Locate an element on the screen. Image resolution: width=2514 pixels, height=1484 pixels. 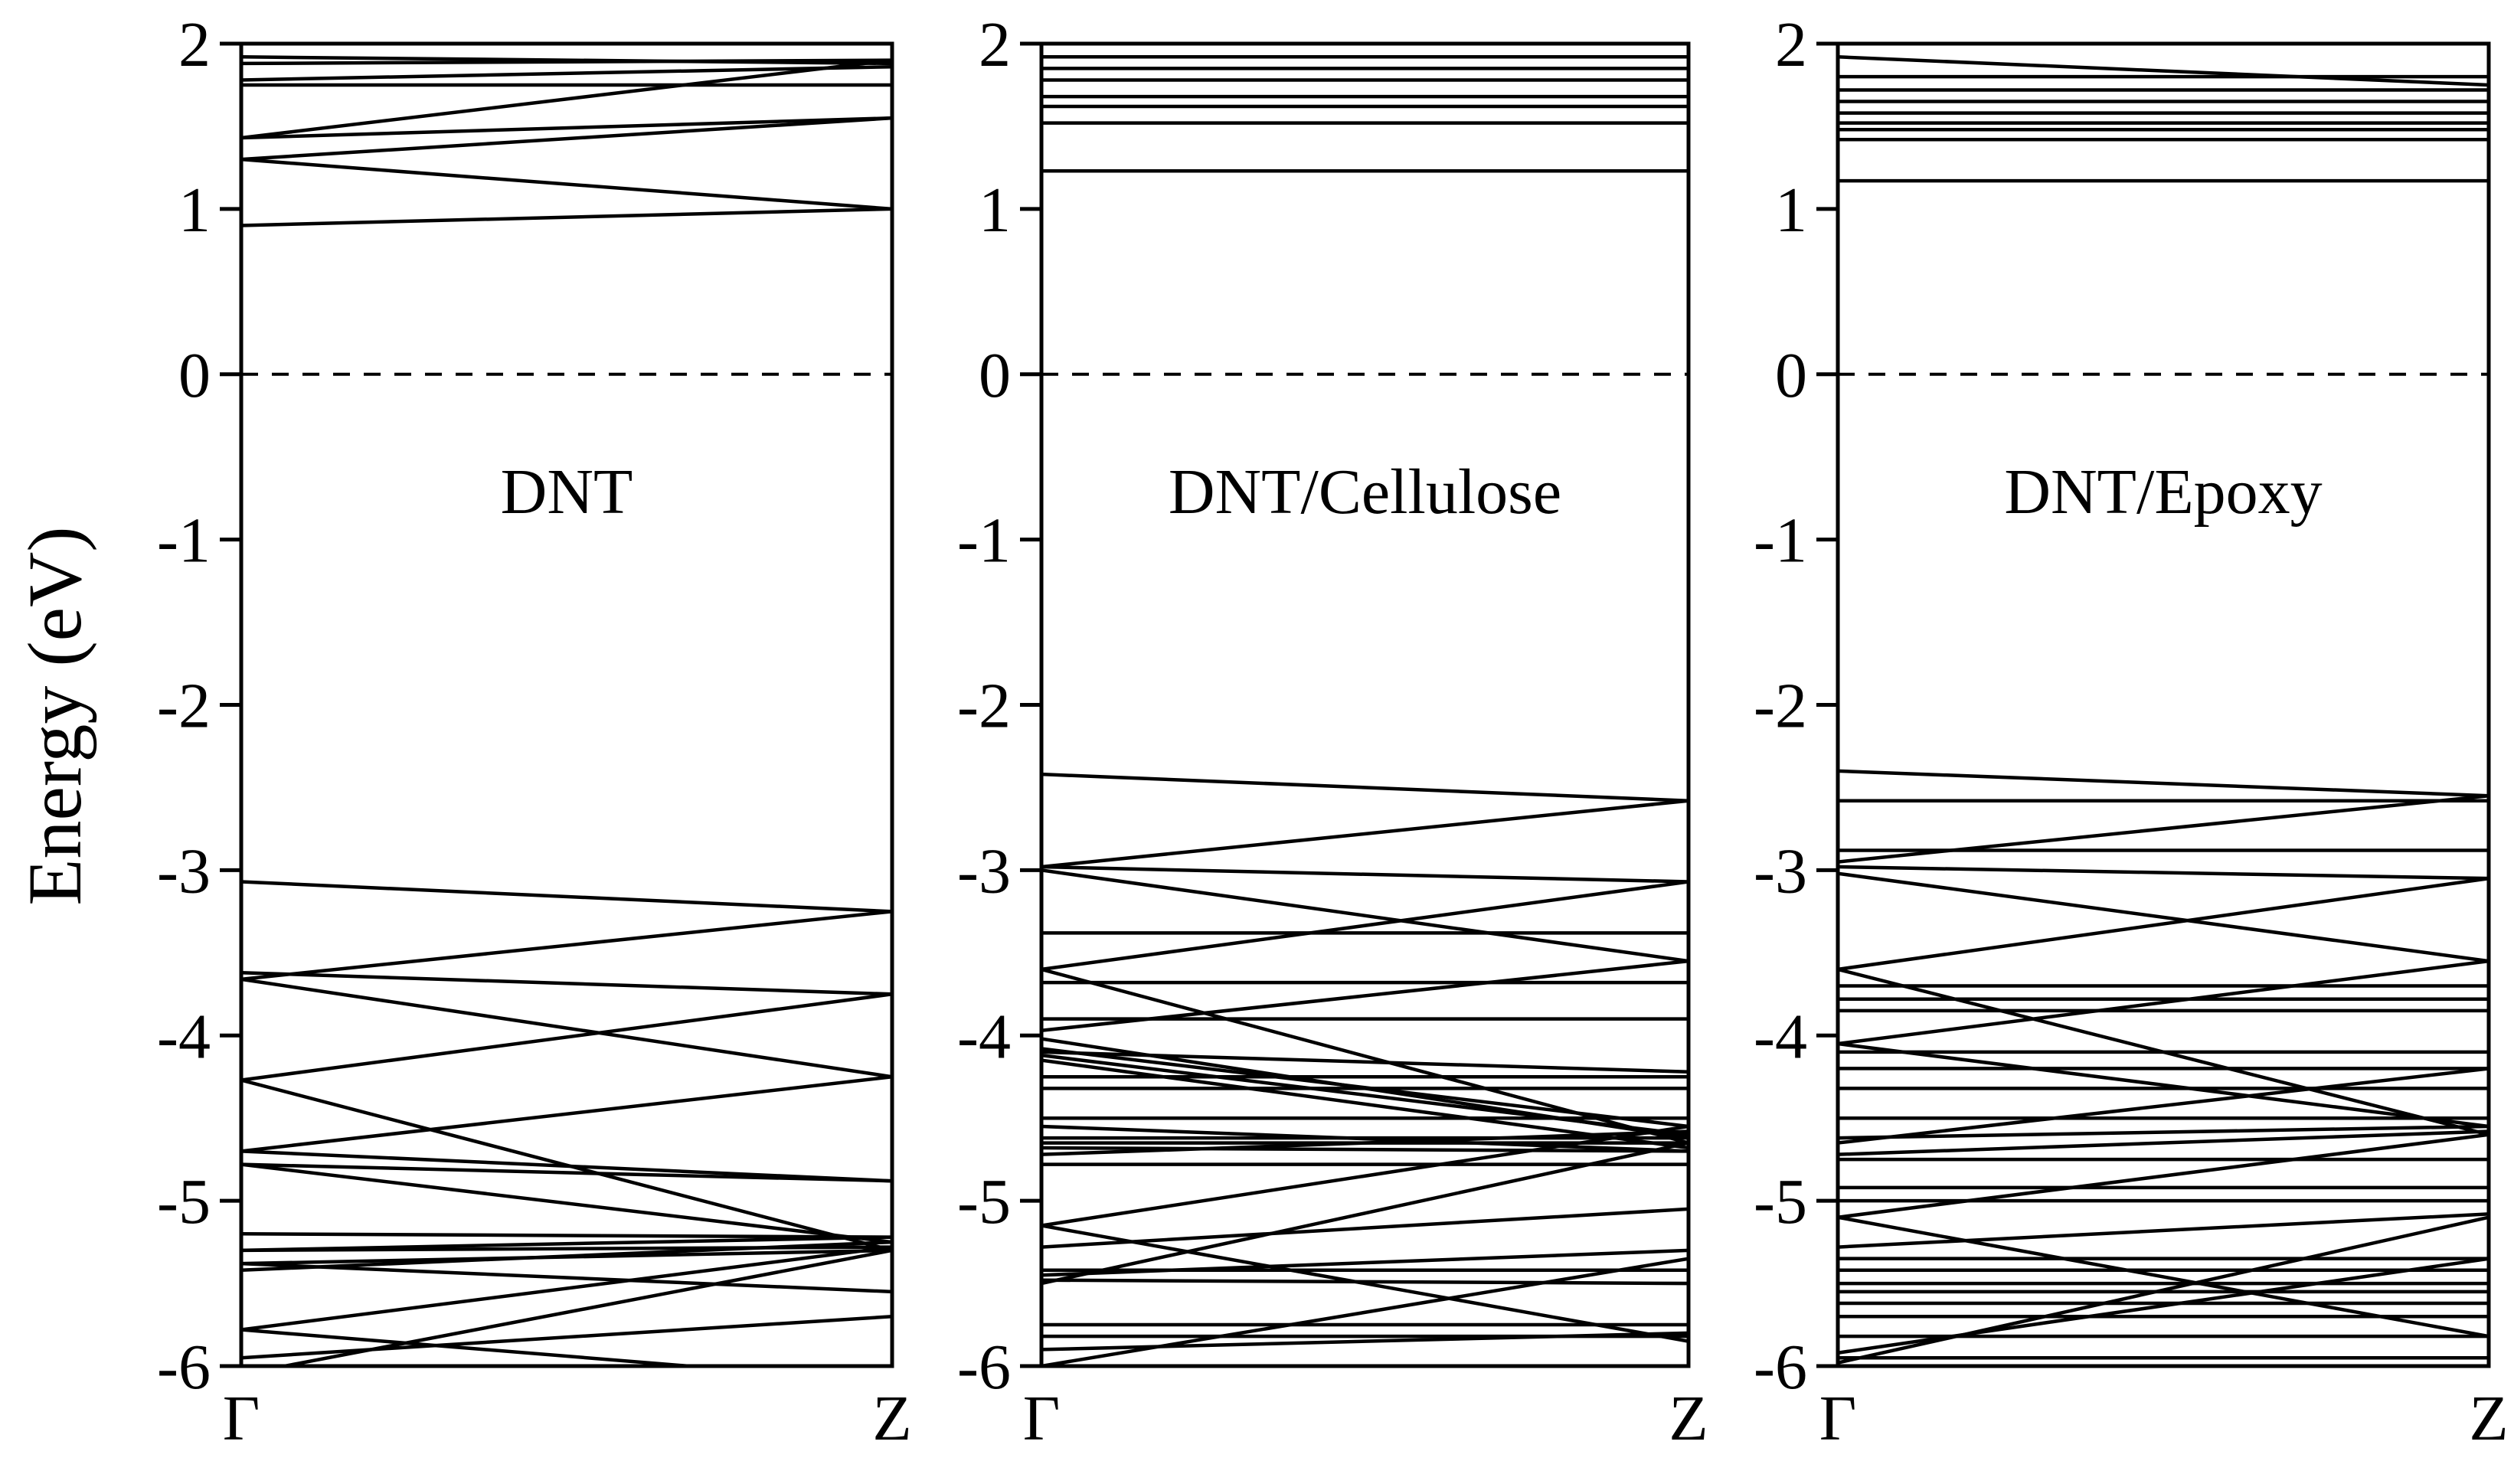
panel-label: DNT is located at coordinates (567, 492).